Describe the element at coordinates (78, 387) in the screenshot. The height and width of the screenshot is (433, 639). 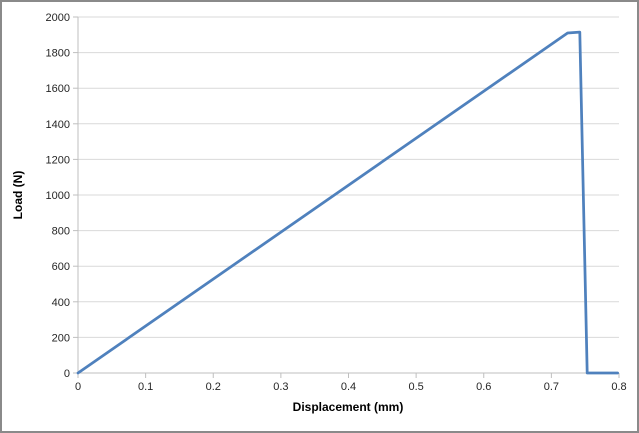
I see `x-tick-label: 0` at that location.